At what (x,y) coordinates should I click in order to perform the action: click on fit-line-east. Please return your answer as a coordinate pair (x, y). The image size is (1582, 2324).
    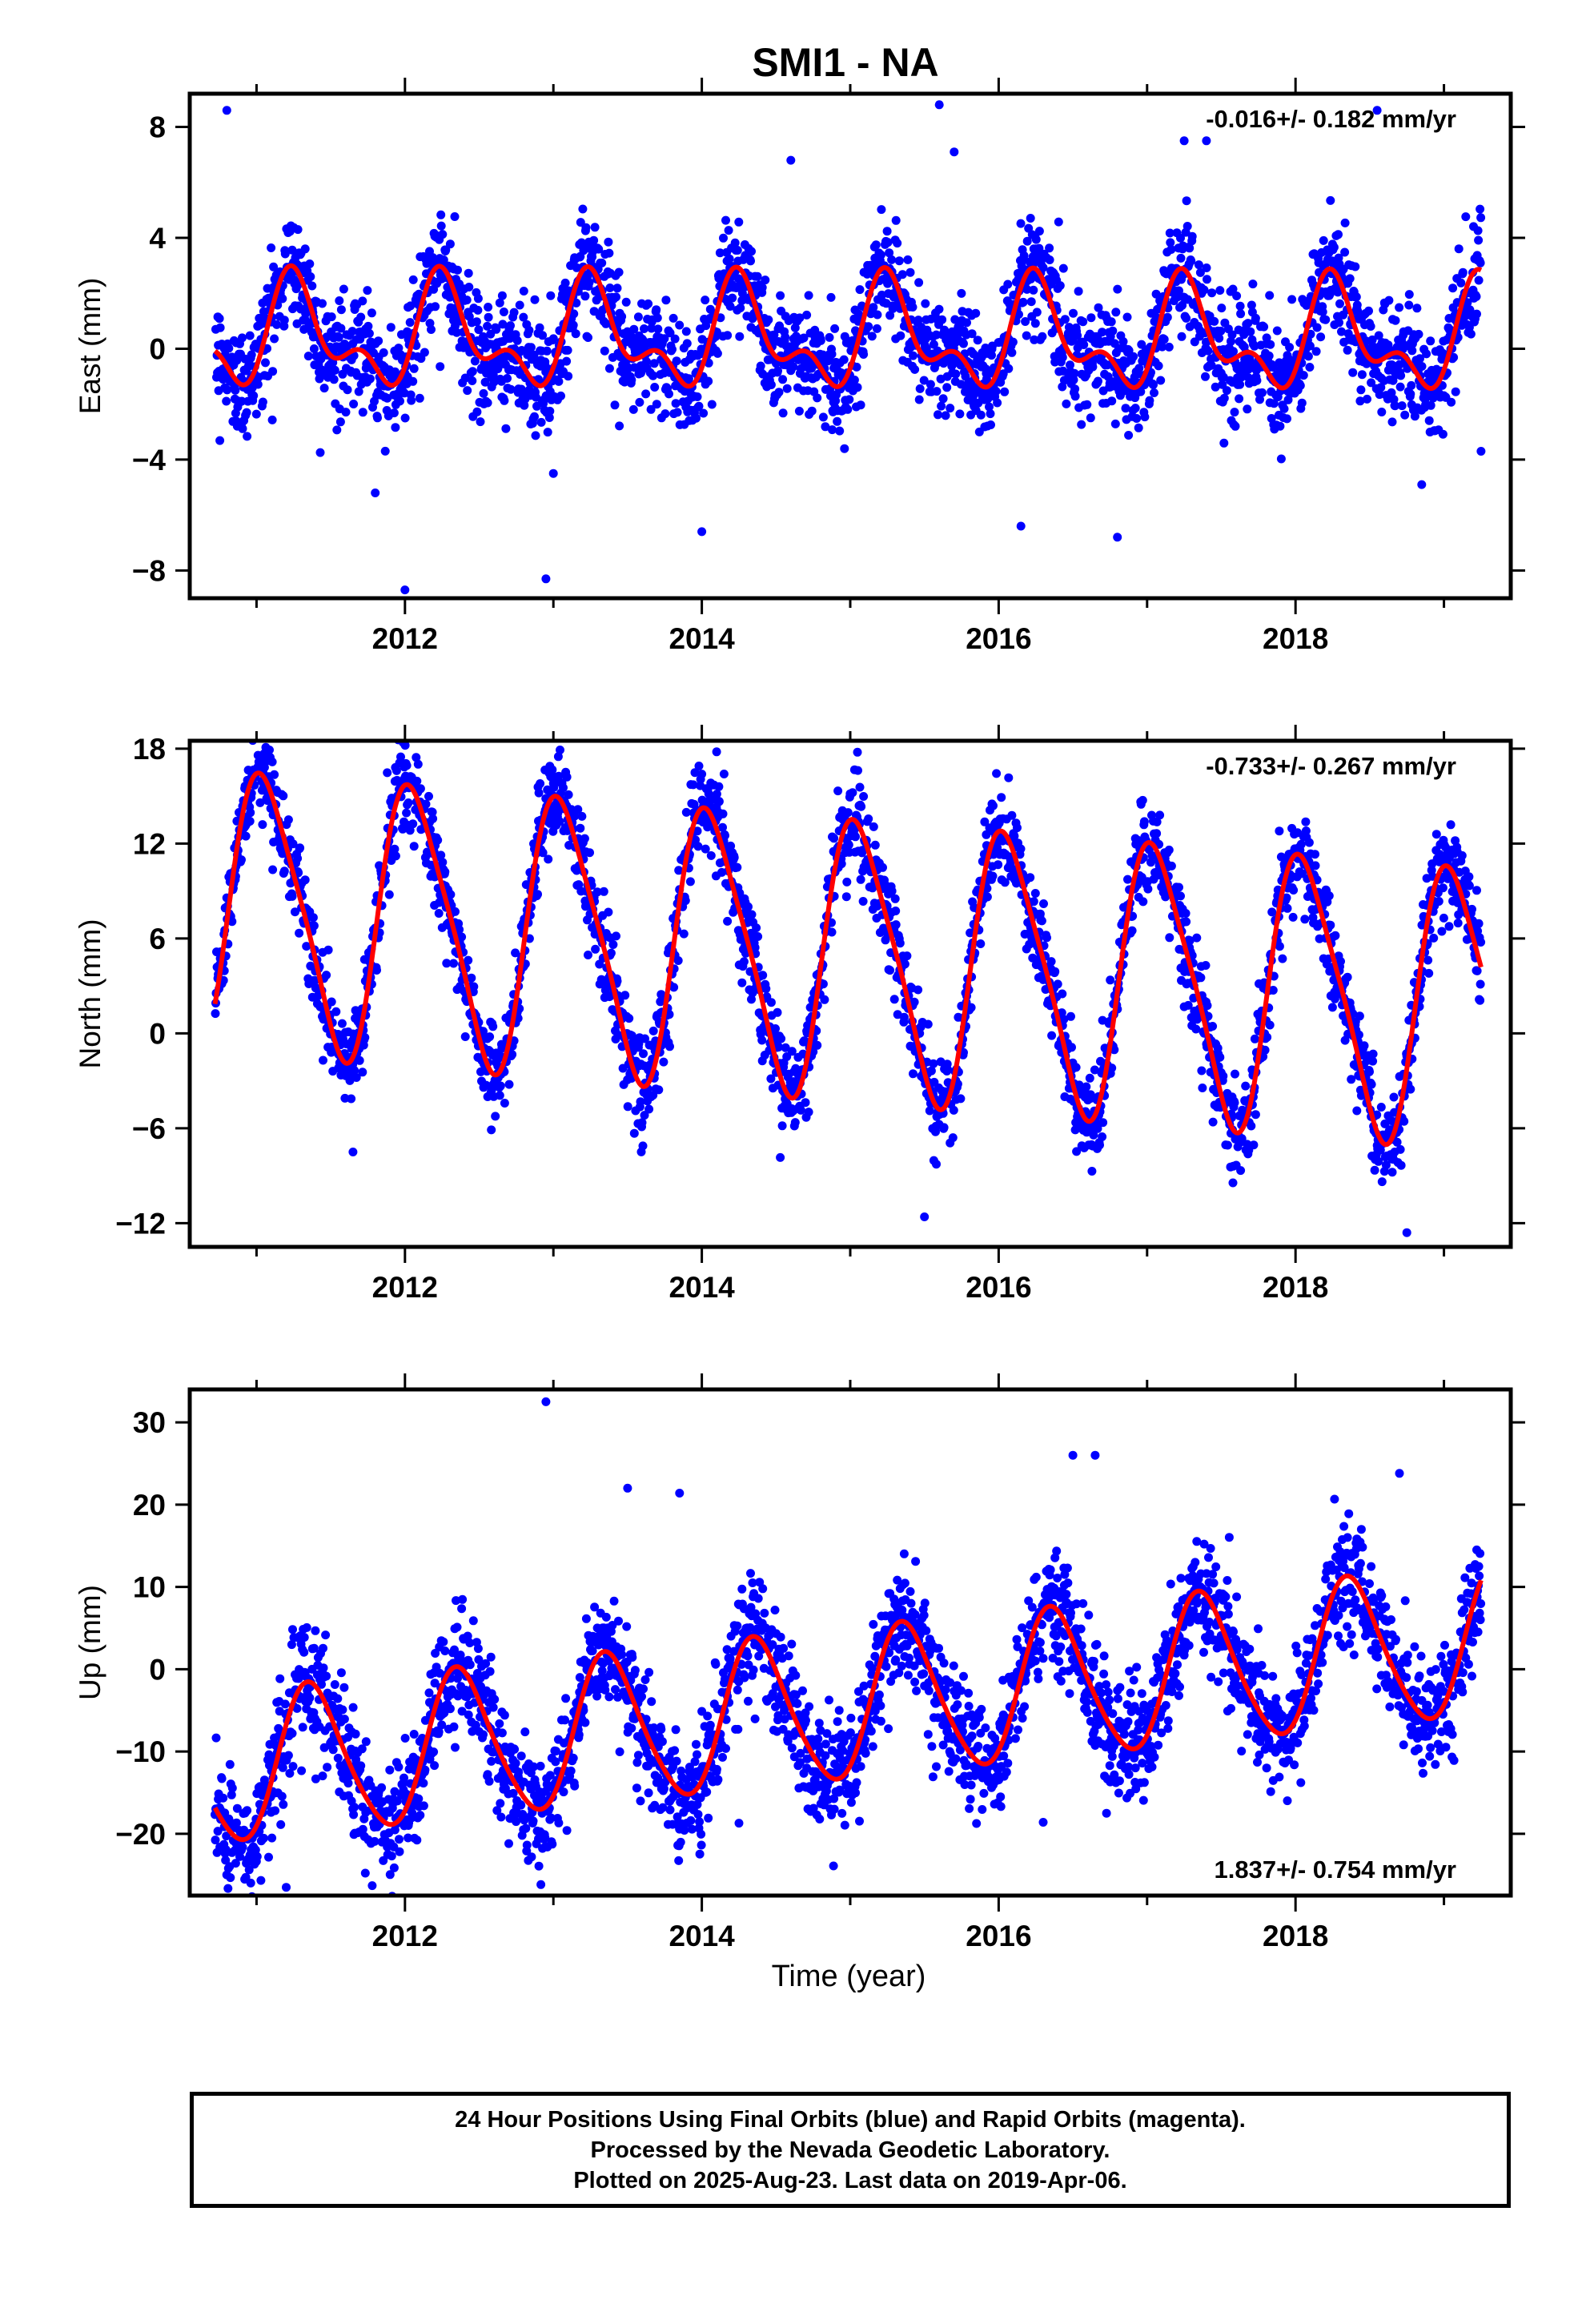
    Looking at the image, I should click on (848, 327).